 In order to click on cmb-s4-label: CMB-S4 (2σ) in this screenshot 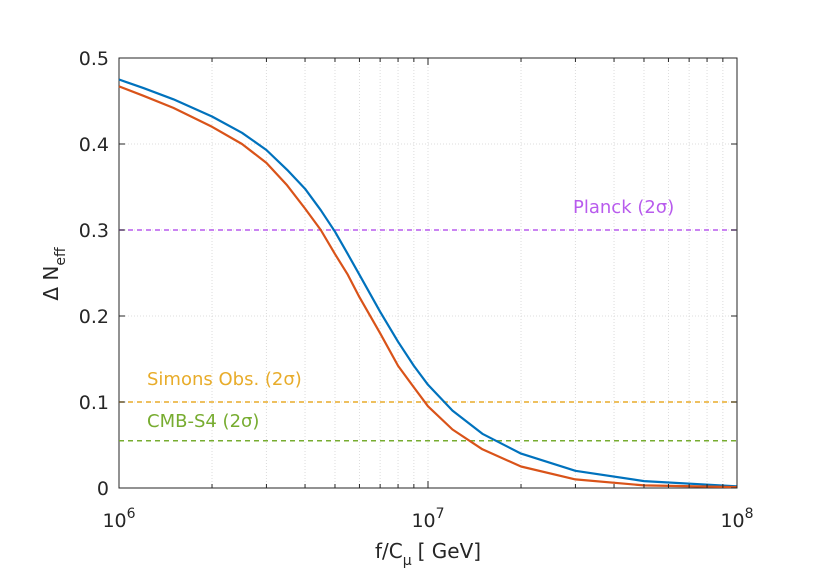, I will do `click(203, 421)`.